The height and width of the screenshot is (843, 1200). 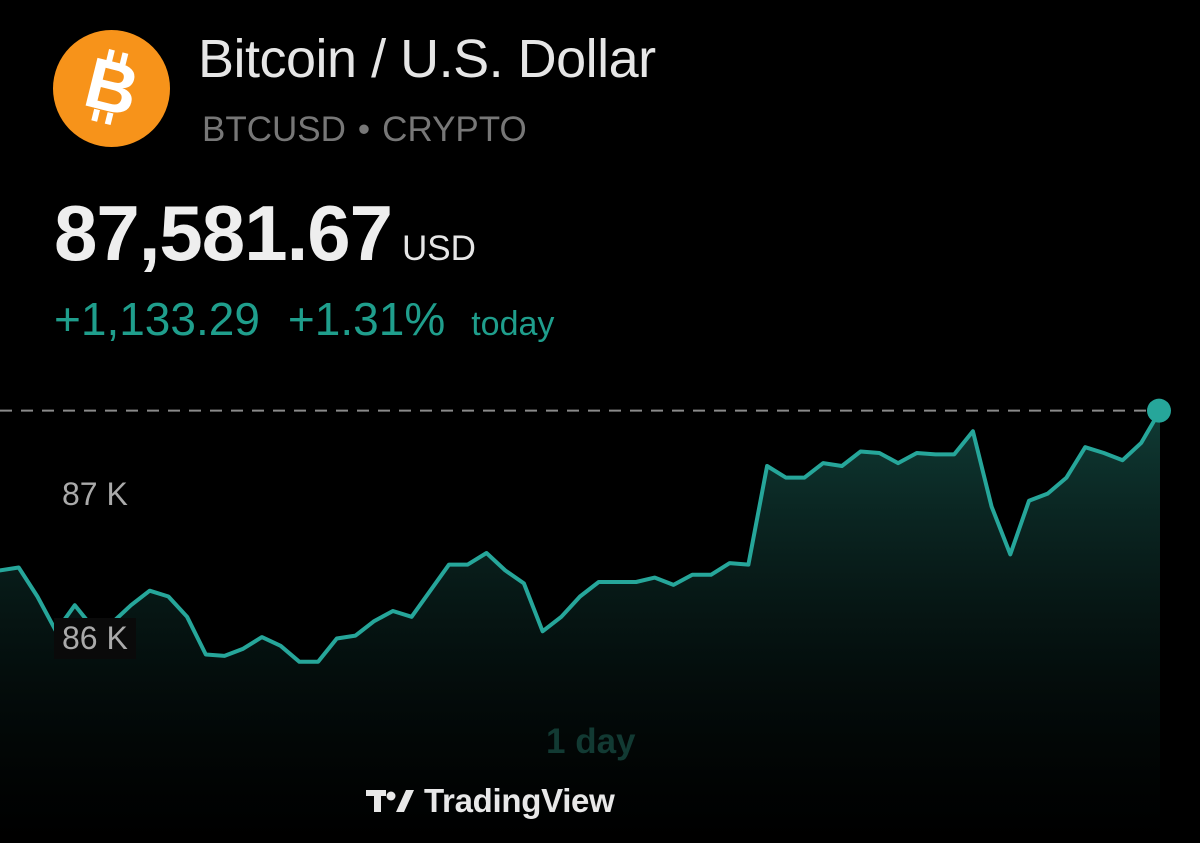 What do you see at coordinates (390, 801) in the screenshot?
I see `tradingview-logo-icon` at bounding box center [390, 801].